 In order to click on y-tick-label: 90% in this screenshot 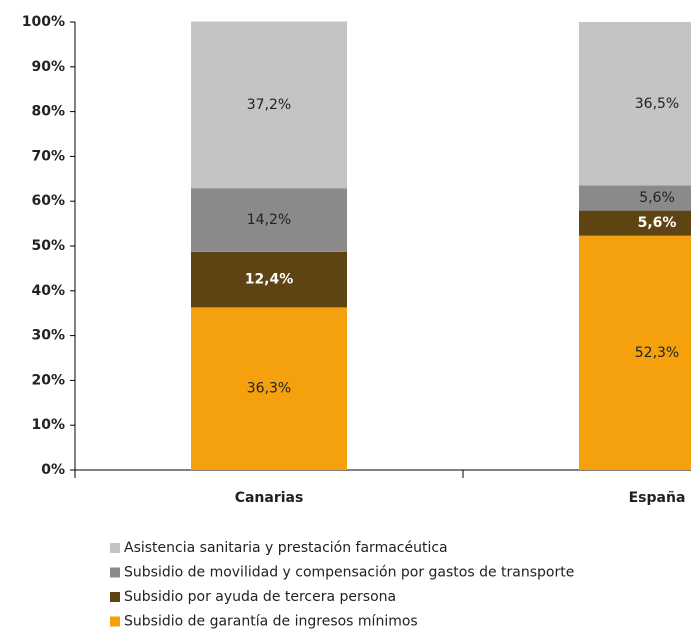, I will do `click(48, 67)`.